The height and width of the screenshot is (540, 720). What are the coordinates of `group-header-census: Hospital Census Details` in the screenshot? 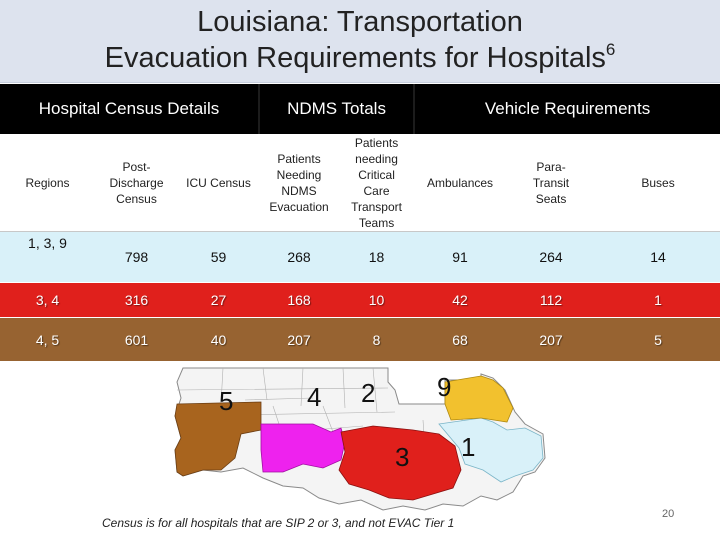 It's located at (130, 109).